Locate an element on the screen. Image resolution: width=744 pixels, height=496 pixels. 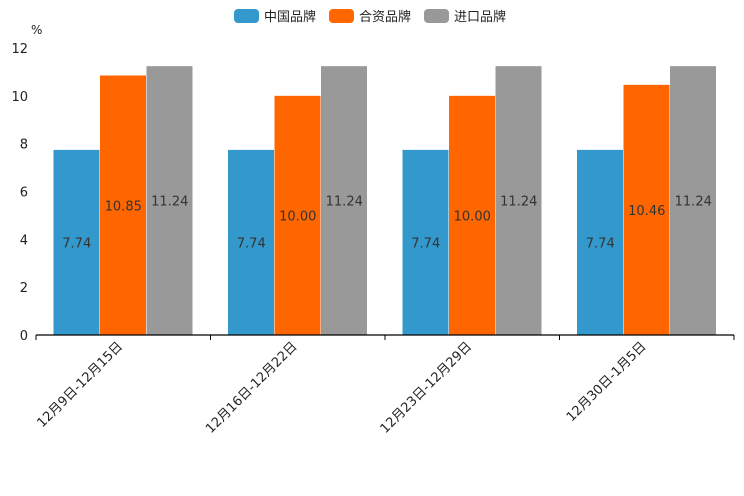
legend-label: 合资品牌 is located at coordinates (385, 17).